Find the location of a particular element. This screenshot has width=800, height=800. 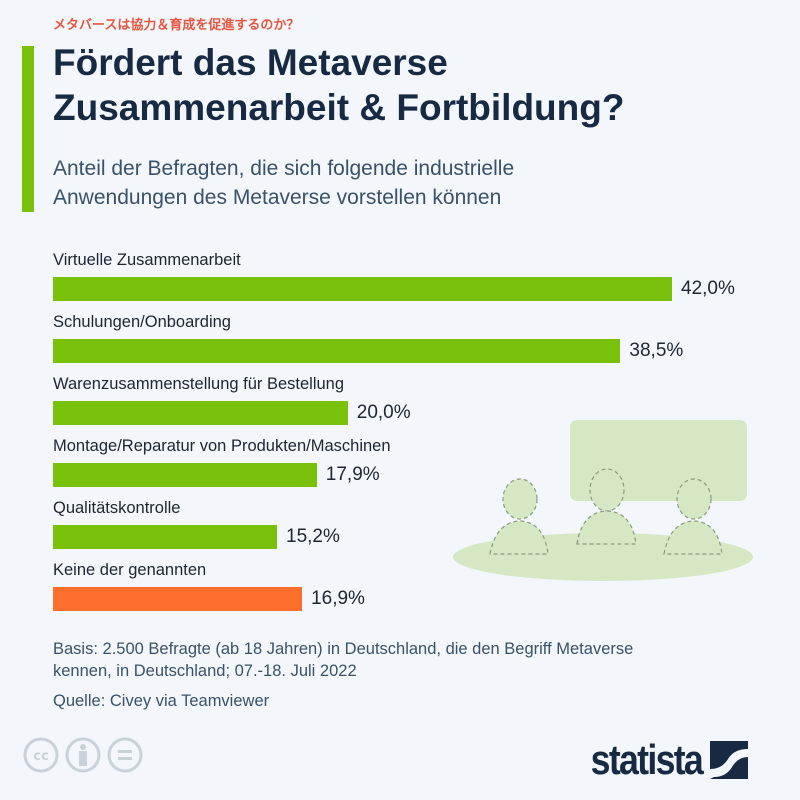

data-label: 20,0% is located at coordinates (383, 412).